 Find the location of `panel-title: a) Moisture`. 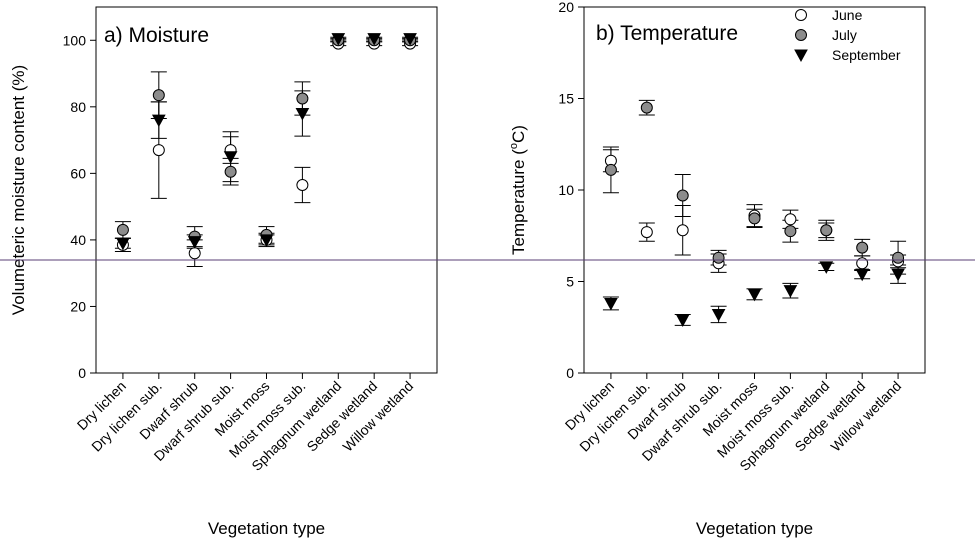

panel-title: a) Moisture is located at coordinates (156, 35).